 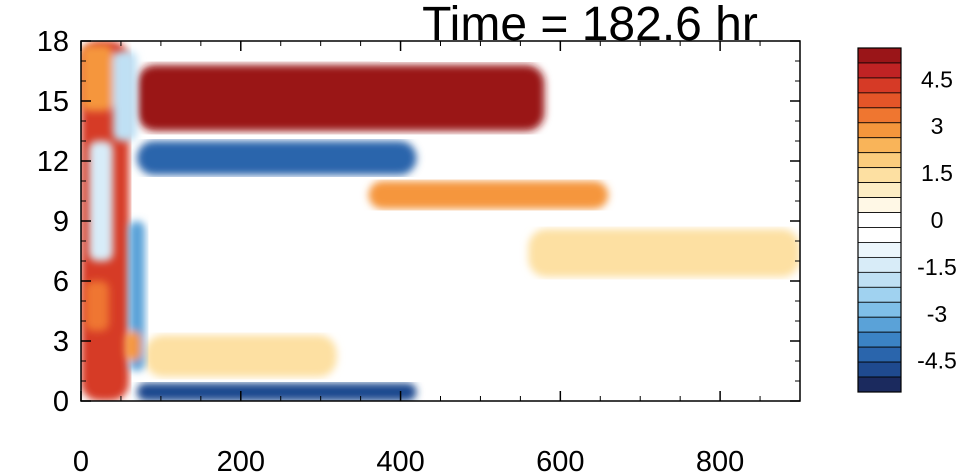 What do you see at coordinates (937, 361) in the screenshot?
I see `colorbar-label: -4.5` at bounding box center [937, 361].